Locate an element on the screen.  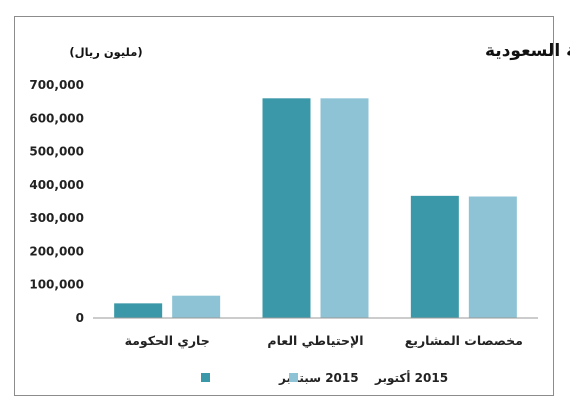
y-tick-label: 300,000 is located at coordinates (56, 218).